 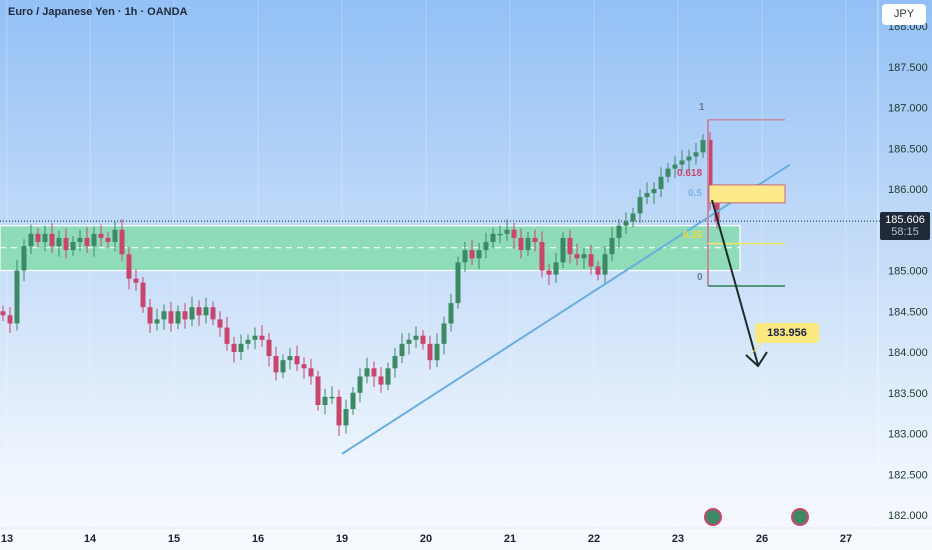 What do you see at coordinates (908, 394) in the screenshot?
I see `price-tick: 183.500` at bounding box center [908, 394].